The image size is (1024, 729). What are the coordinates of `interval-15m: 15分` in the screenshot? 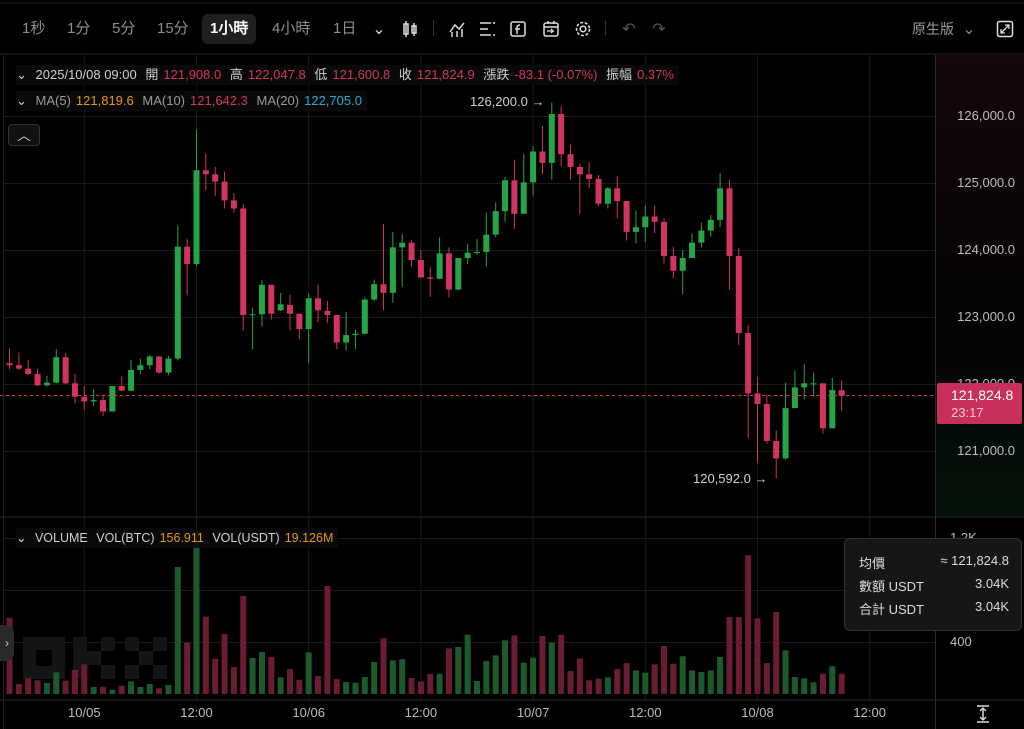 It's located at (173, 28).